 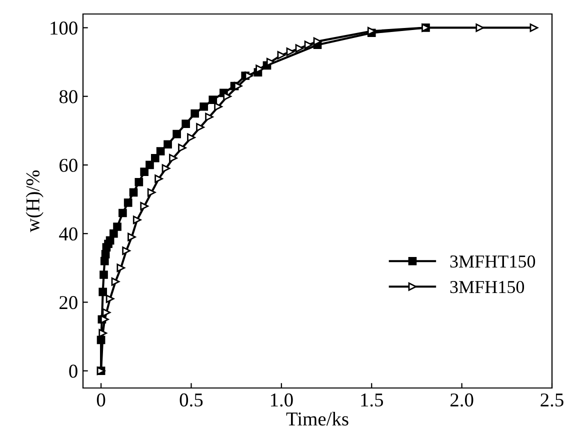 I want to click on legend-label: 3MFHT150, so click(x=493, y=261).